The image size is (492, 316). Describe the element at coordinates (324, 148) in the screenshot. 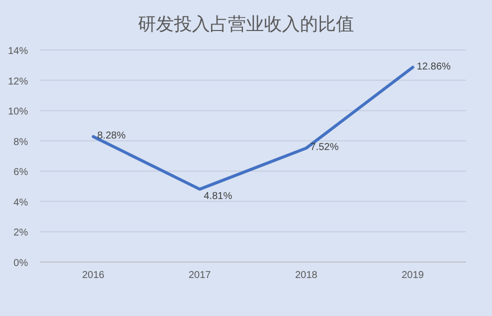

I see `data-label: 7.52%` at that location.